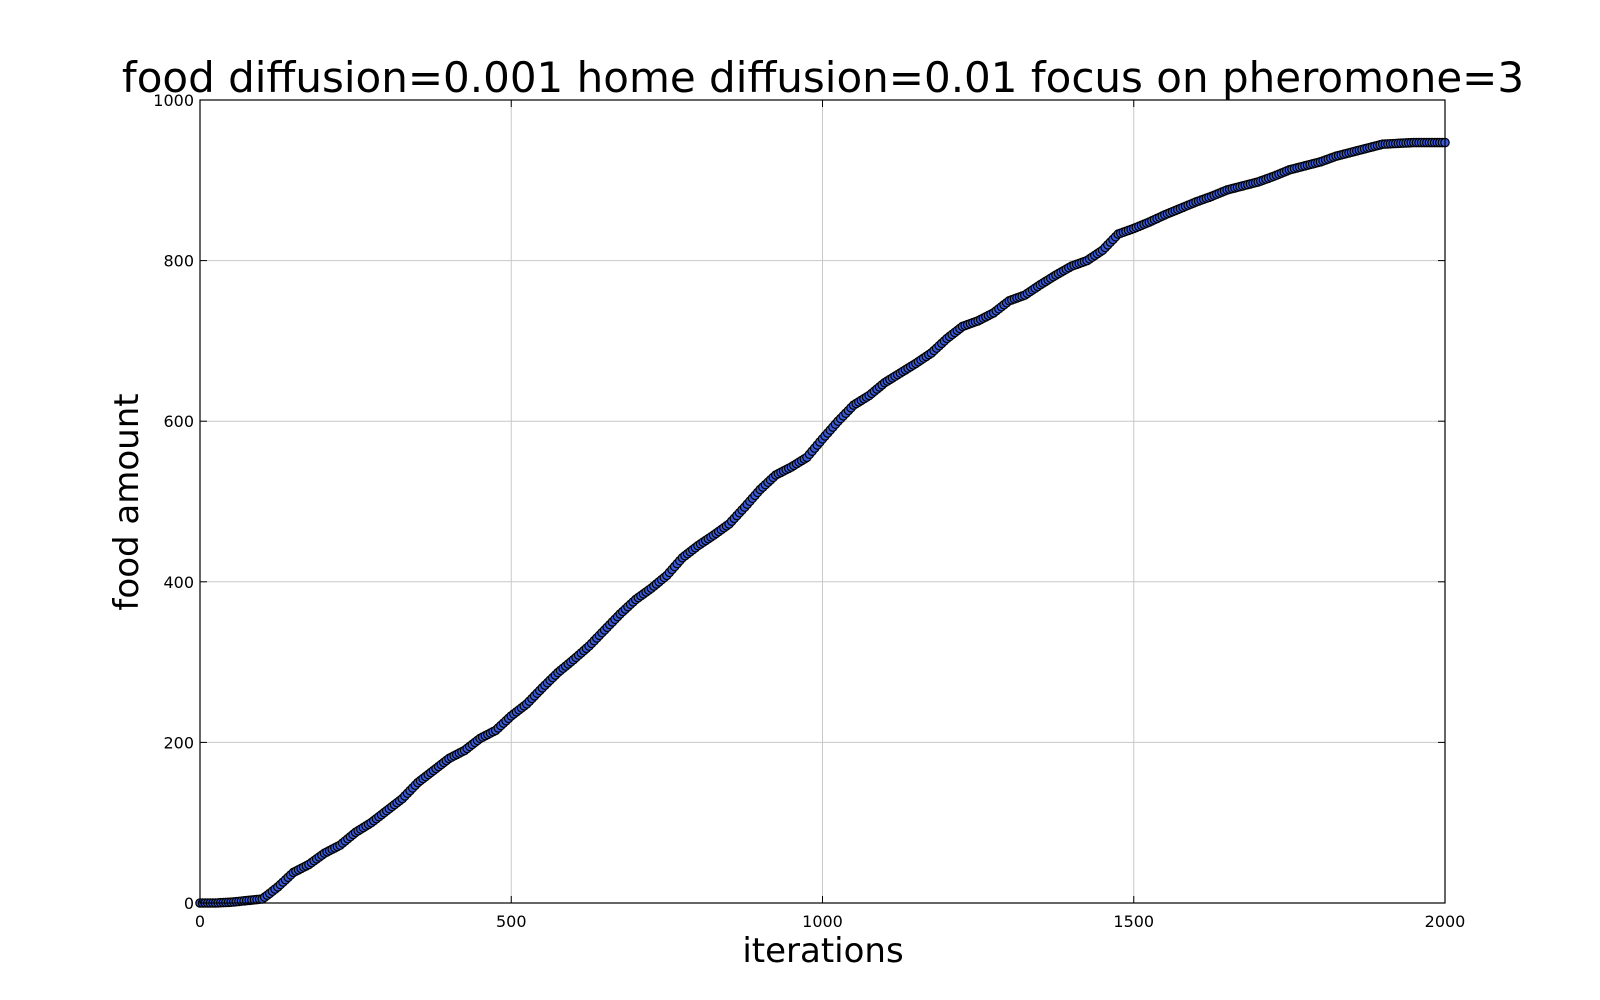  I want to click on x-tick-label: 1000, so click(822, 921).